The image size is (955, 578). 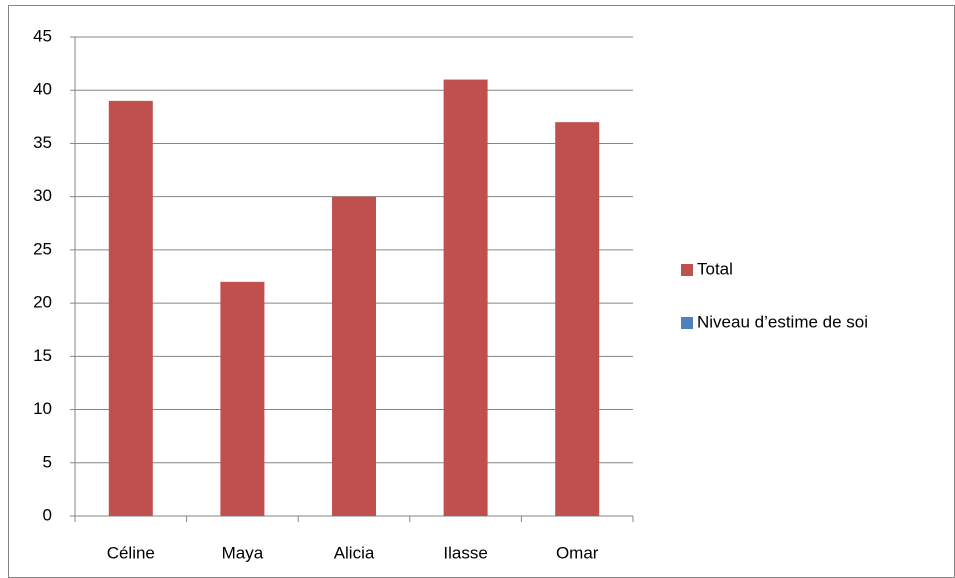 What do you see at coordinates (715, 268) in the screenshot?
I see `legend-label: Total` at bounding box center [715, 268].